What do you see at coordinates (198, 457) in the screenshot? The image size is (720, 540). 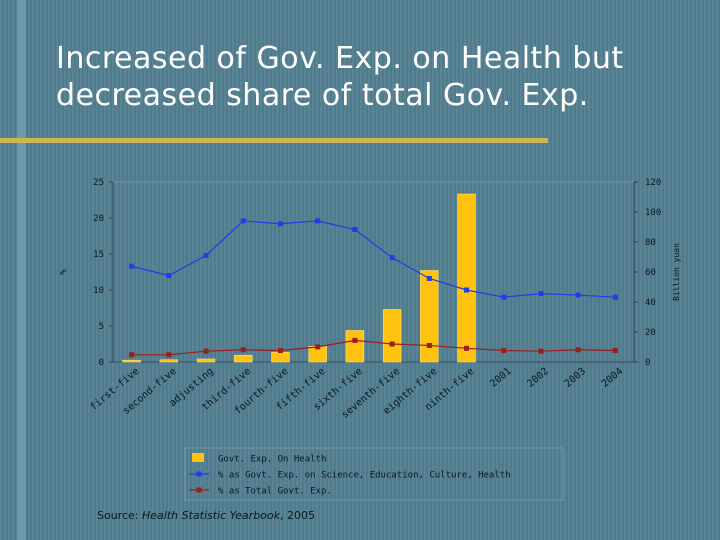 I see `legend-swatch-bar` at bounding box center [198, 457].